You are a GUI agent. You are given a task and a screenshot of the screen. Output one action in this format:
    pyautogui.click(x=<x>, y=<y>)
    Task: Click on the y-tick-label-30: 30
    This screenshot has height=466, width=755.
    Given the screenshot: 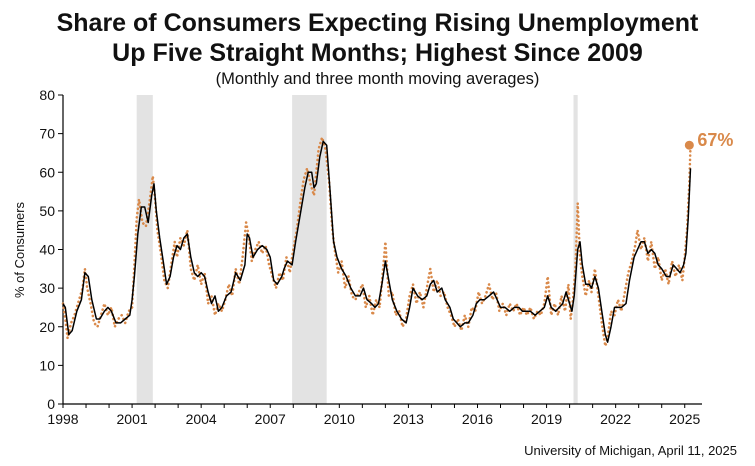 What is the action you would take?
    pyautogui.click(x=47, y=288)
    